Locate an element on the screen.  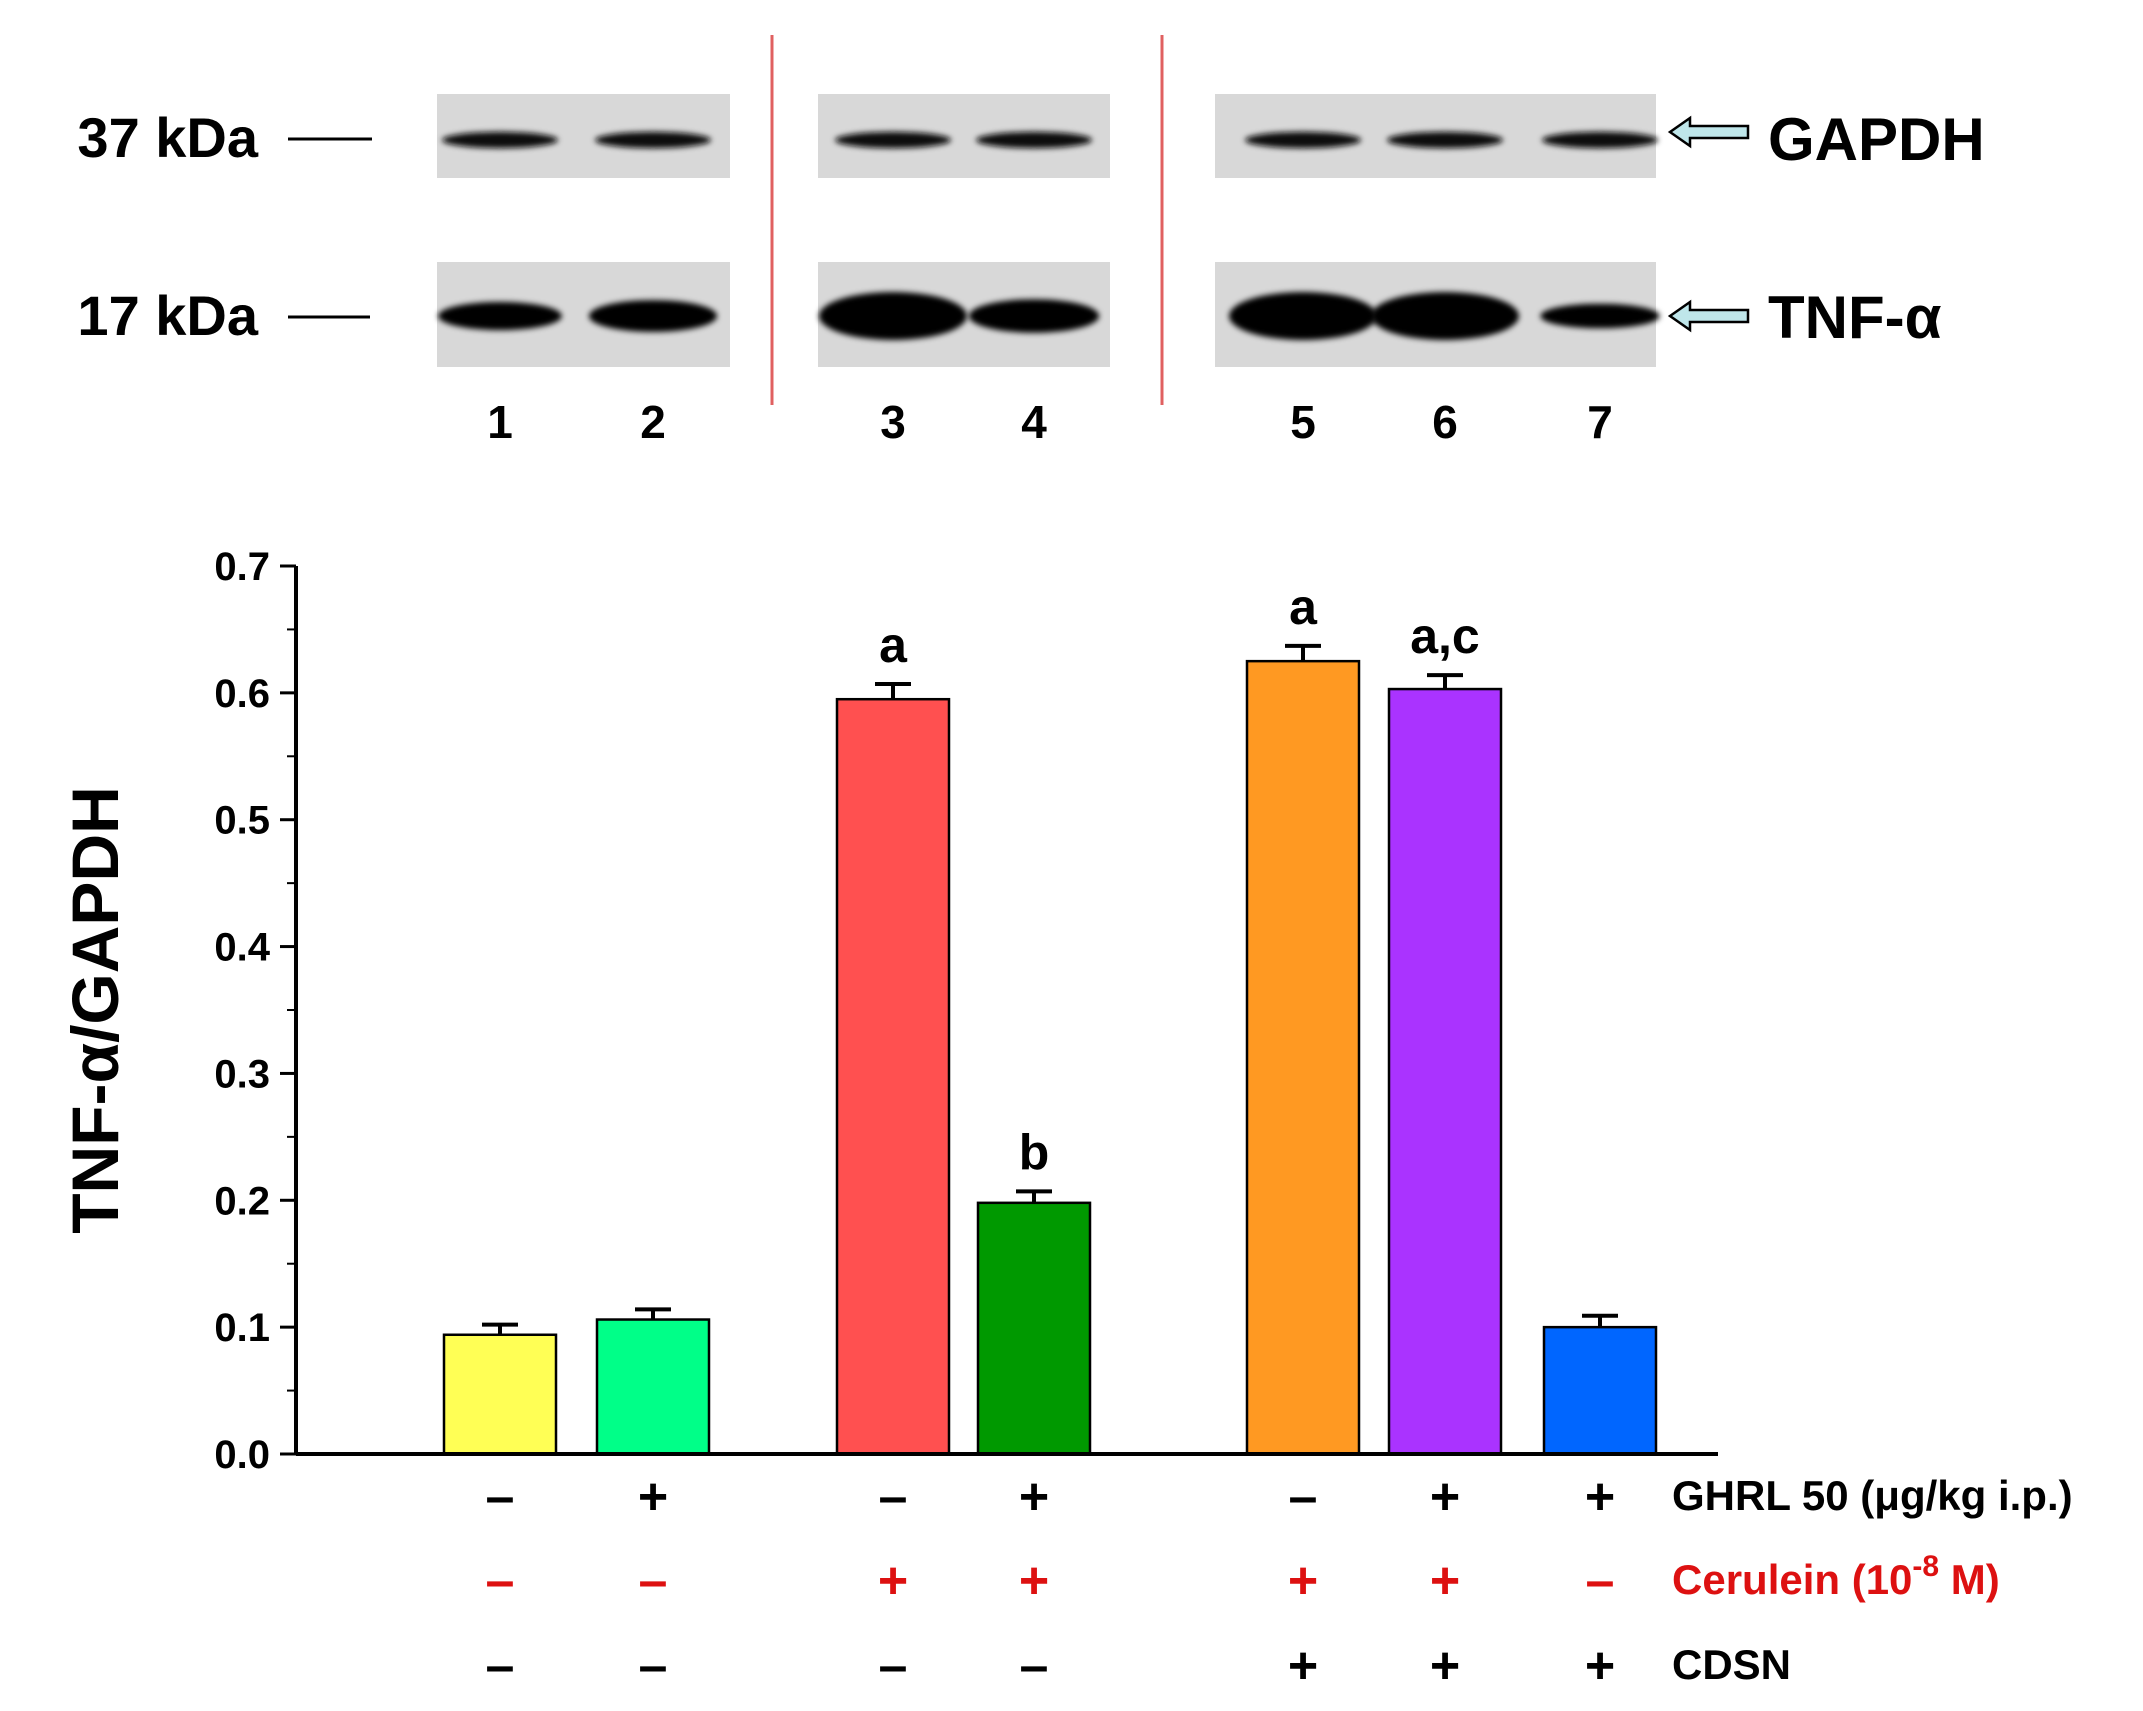
y-tick-label: 0.0 is located at coordinates (242, 1455).